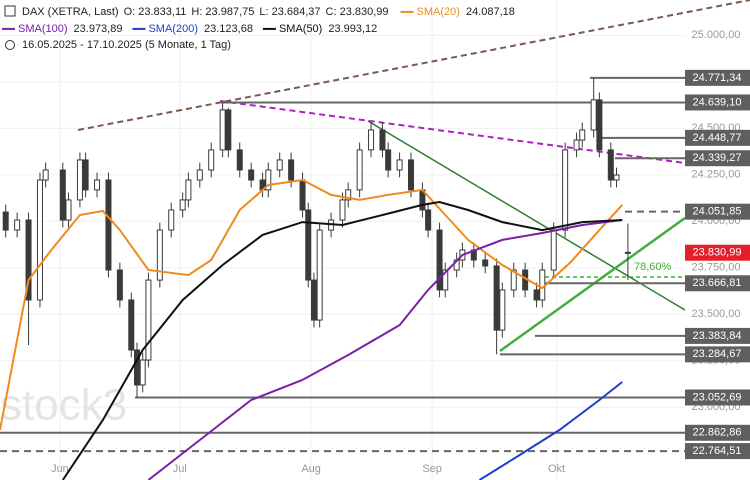 The height and width of the screenshot is (480, 750). What do you see at coordinates (10, 11) in the screenshot?
I see `icon` at bounding box center [10, 11].